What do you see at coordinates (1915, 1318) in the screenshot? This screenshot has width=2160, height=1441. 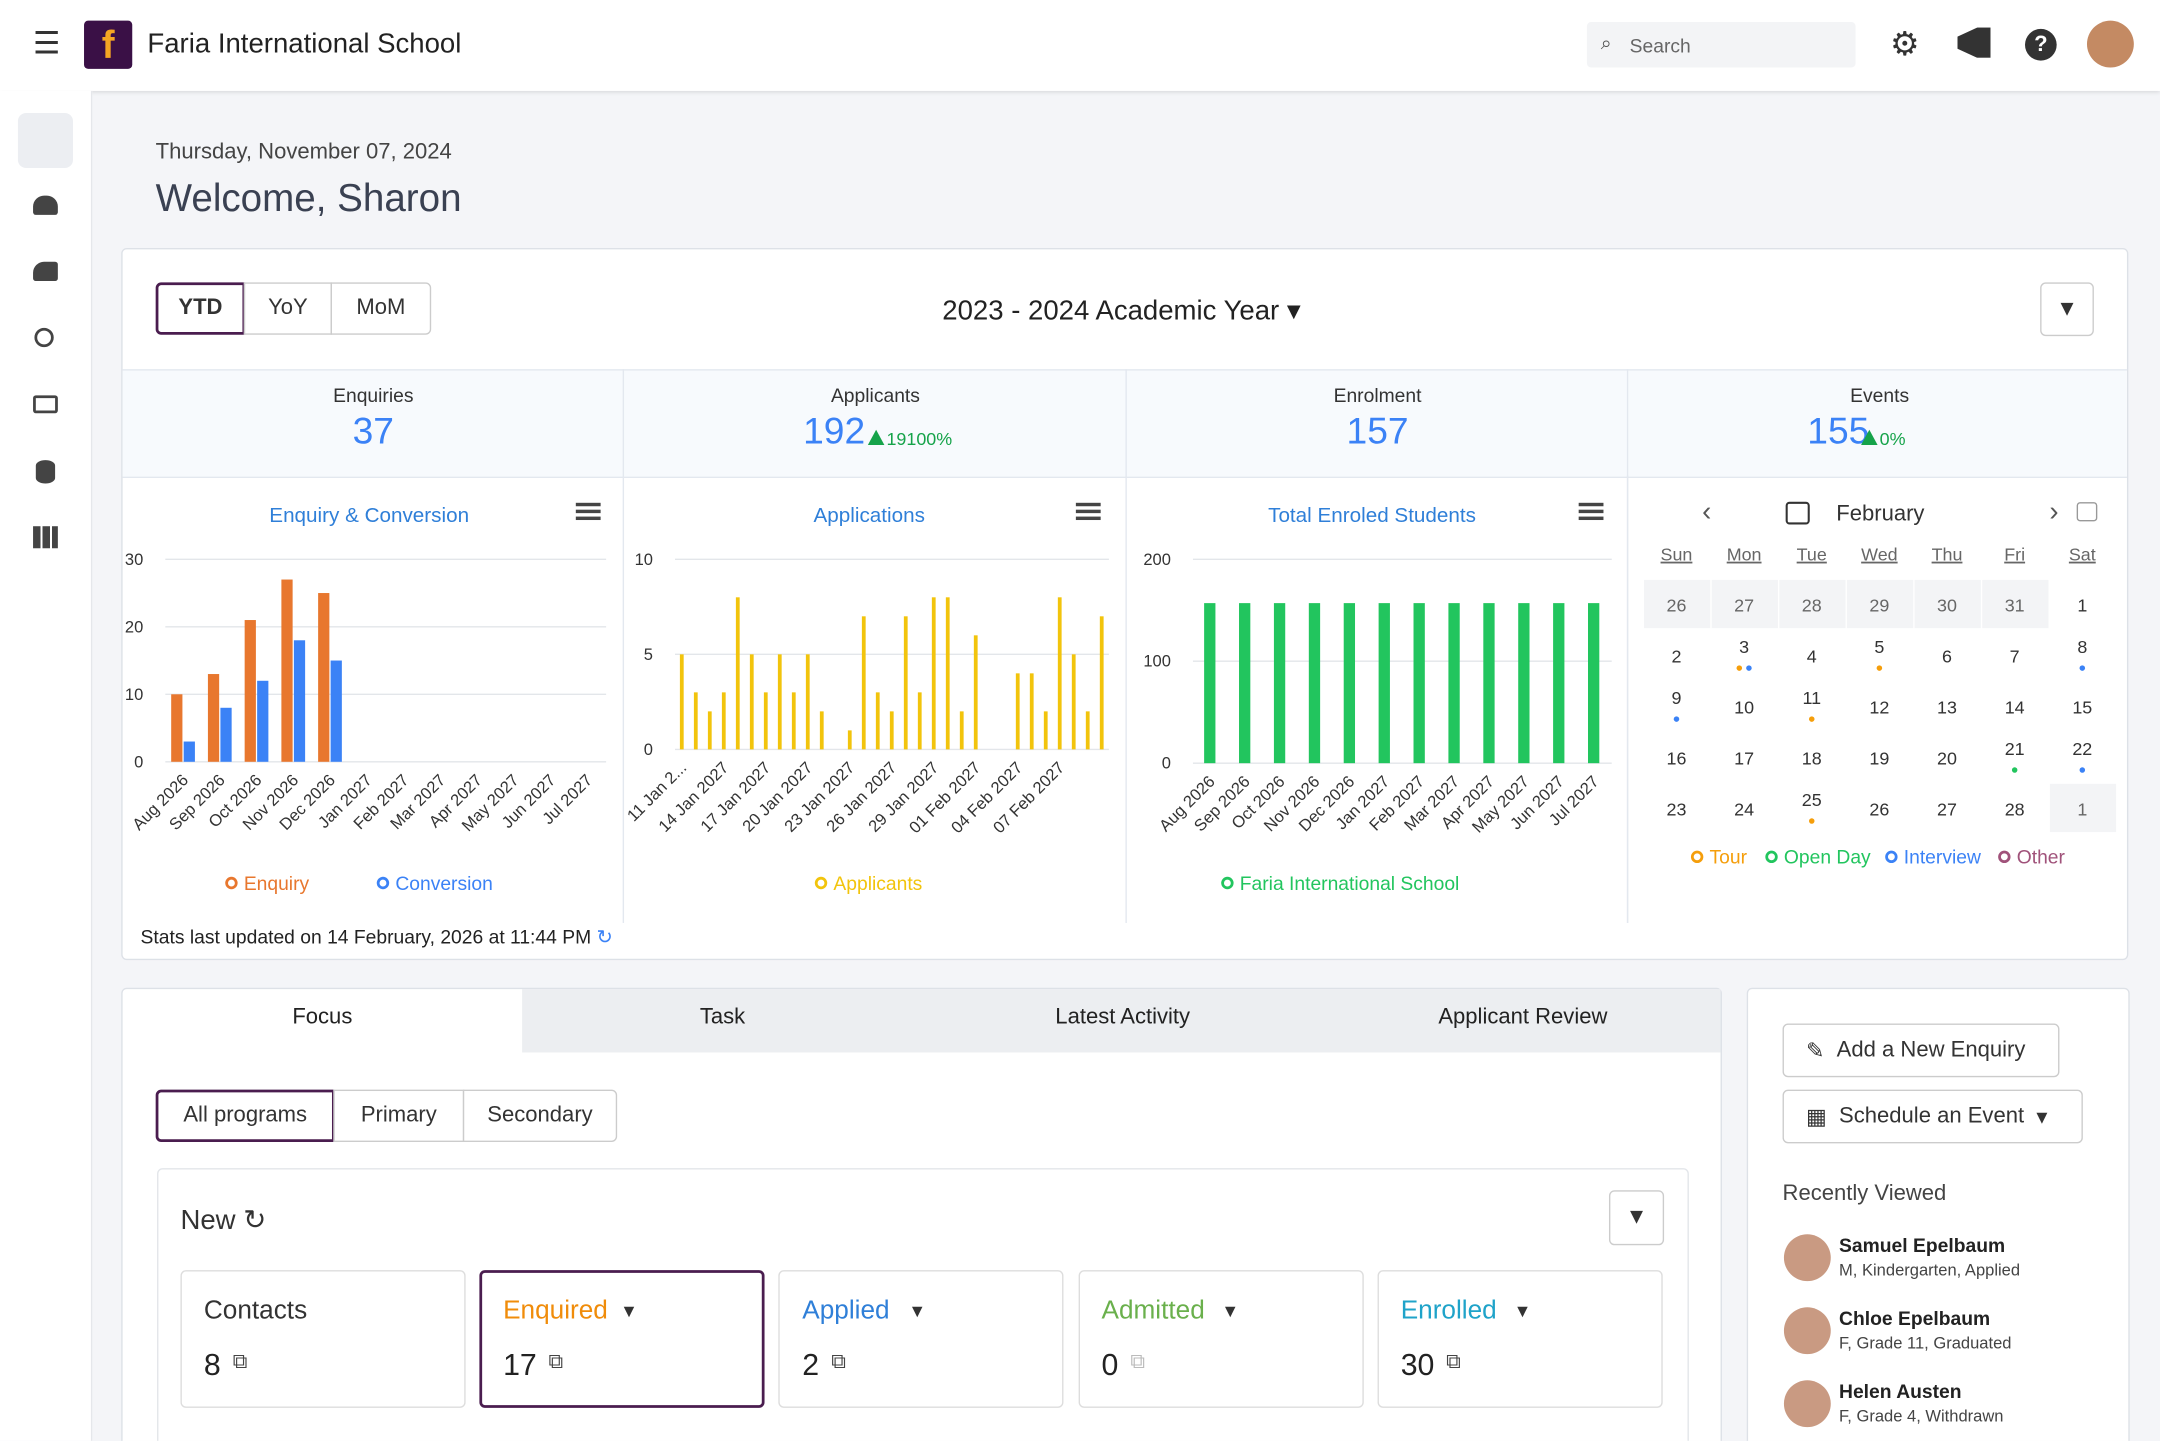 I see `person-name: Chloe Epelbaum` at bounding box center [1915, 1318].